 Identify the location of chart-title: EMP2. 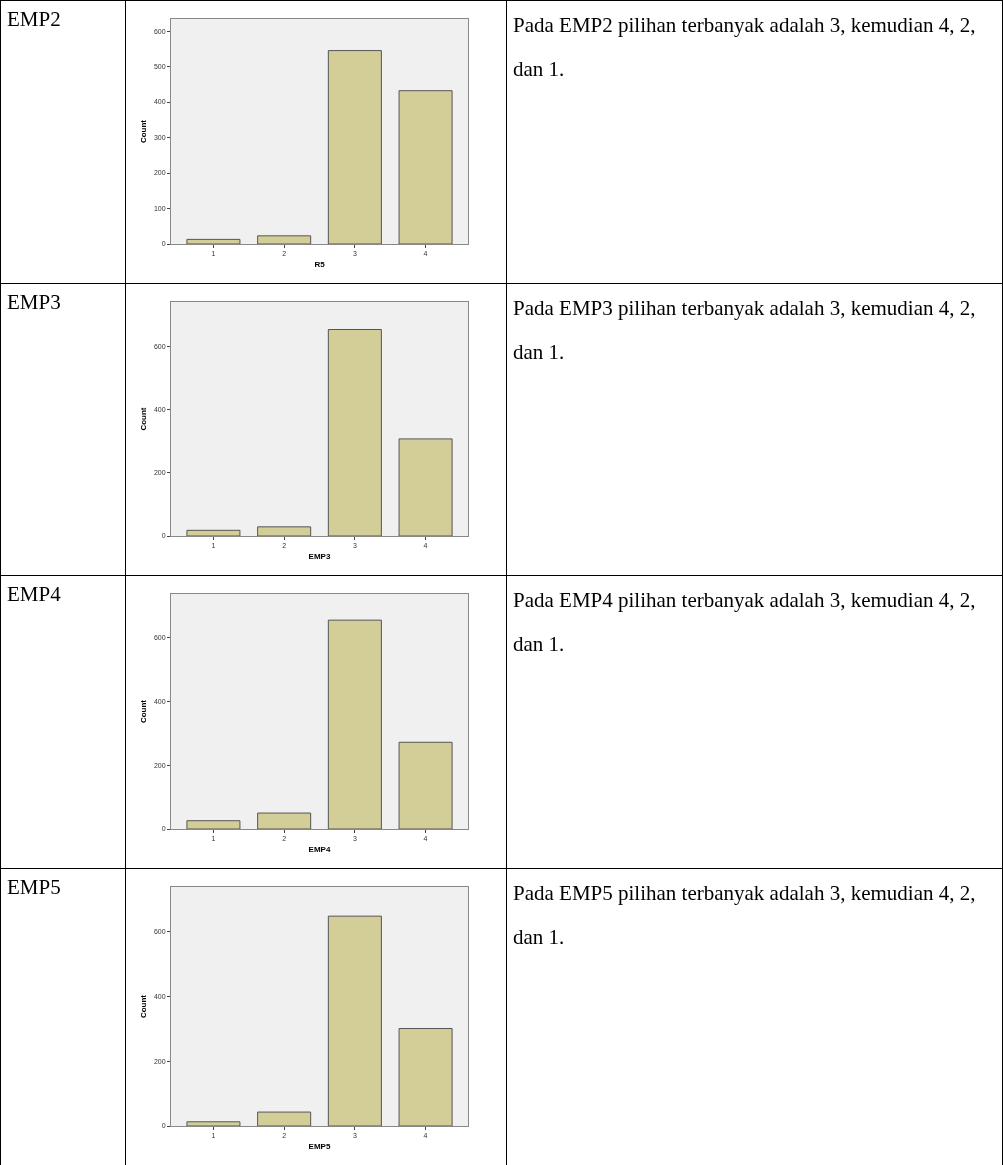
(63, 142).